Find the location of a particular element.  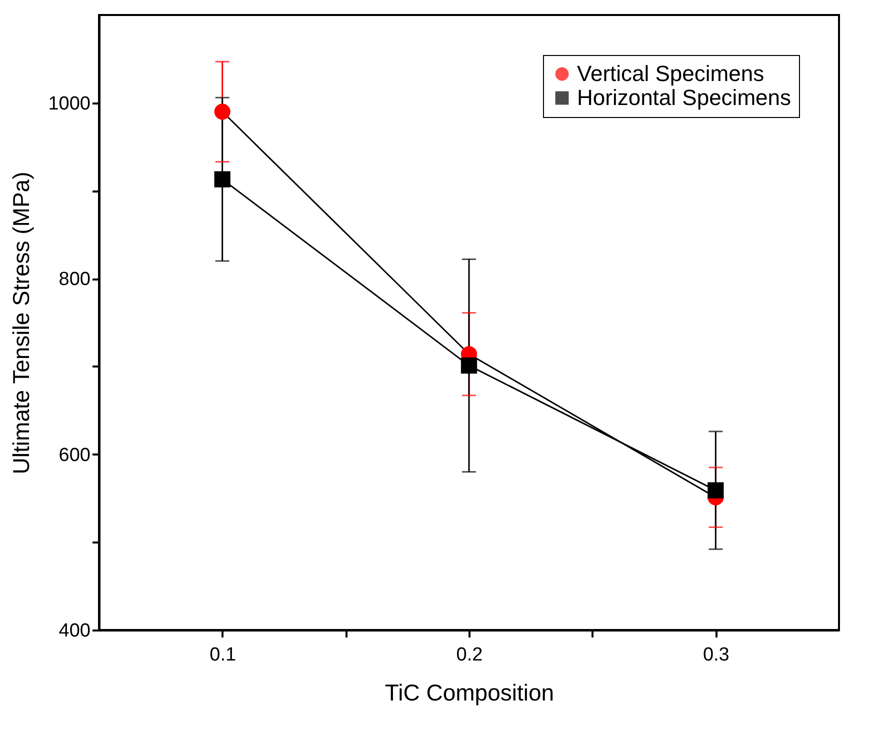

y-tick-label: 600 is located at coordinates (74, 455).